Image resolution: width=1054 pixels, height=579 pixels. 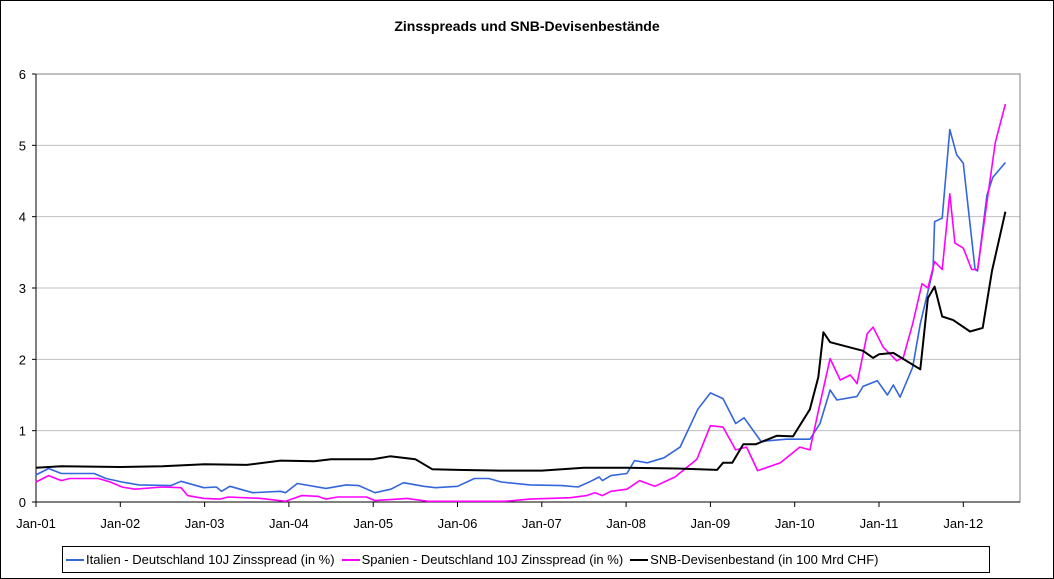 I want to click on x-tick-label: Jan-03, so click(x=205, y=523).